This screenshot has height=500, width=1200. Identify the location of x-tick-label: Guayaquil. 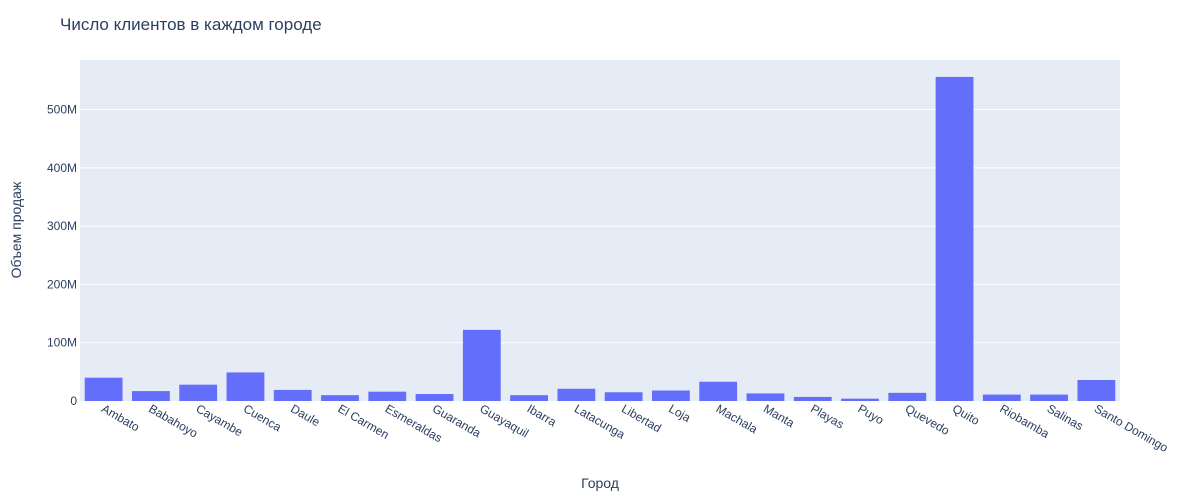
(504, 420).